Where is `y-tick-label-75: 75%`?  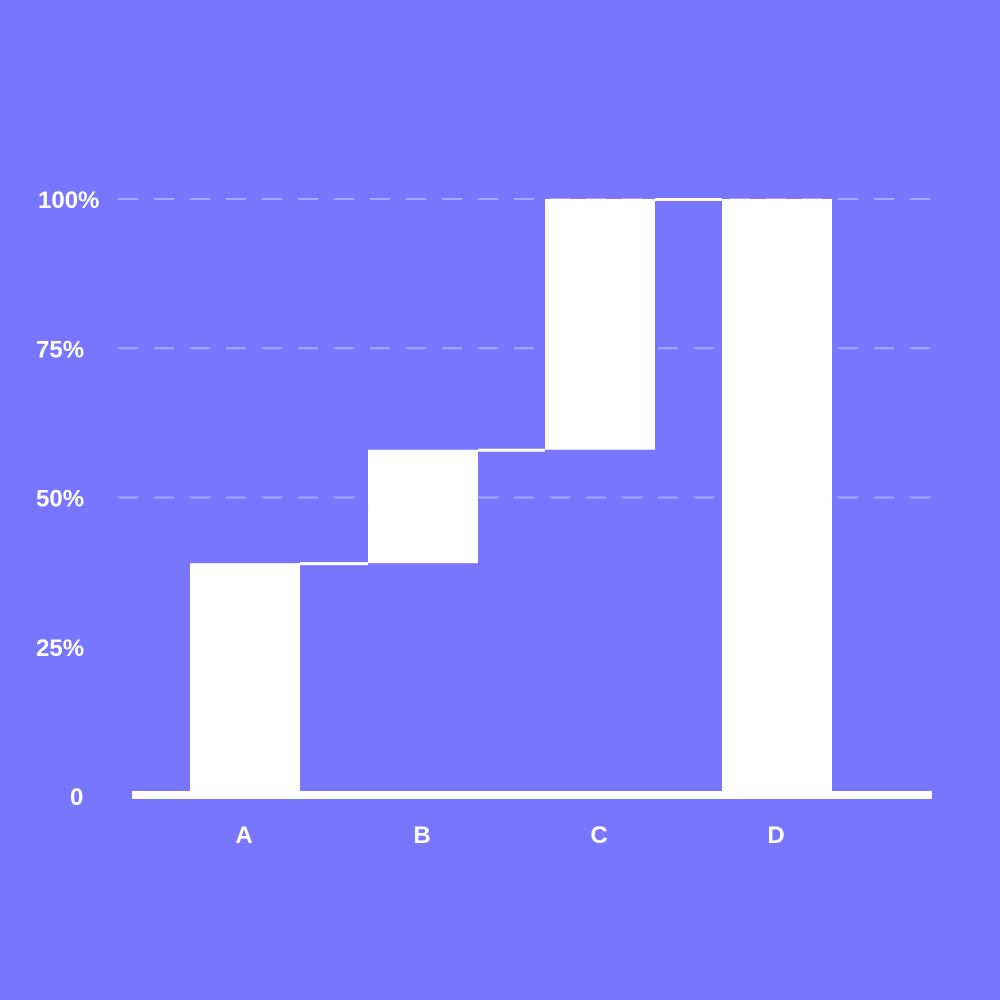
y-tick-label-75: 75% is located at coordinates (60, 349).